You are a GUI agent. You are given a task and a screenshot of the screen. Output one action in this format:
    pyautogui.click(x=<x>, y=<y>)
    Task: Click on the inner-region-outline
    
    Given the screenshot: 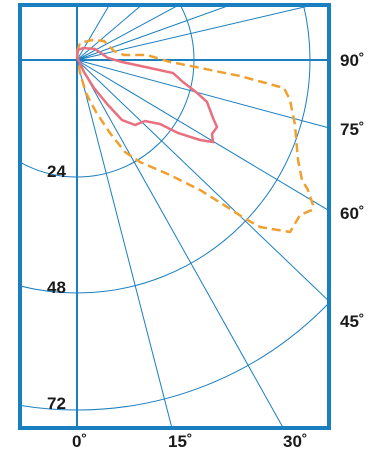 What is the action you would take?
    pyautogui.click(x=147, y=95)
    